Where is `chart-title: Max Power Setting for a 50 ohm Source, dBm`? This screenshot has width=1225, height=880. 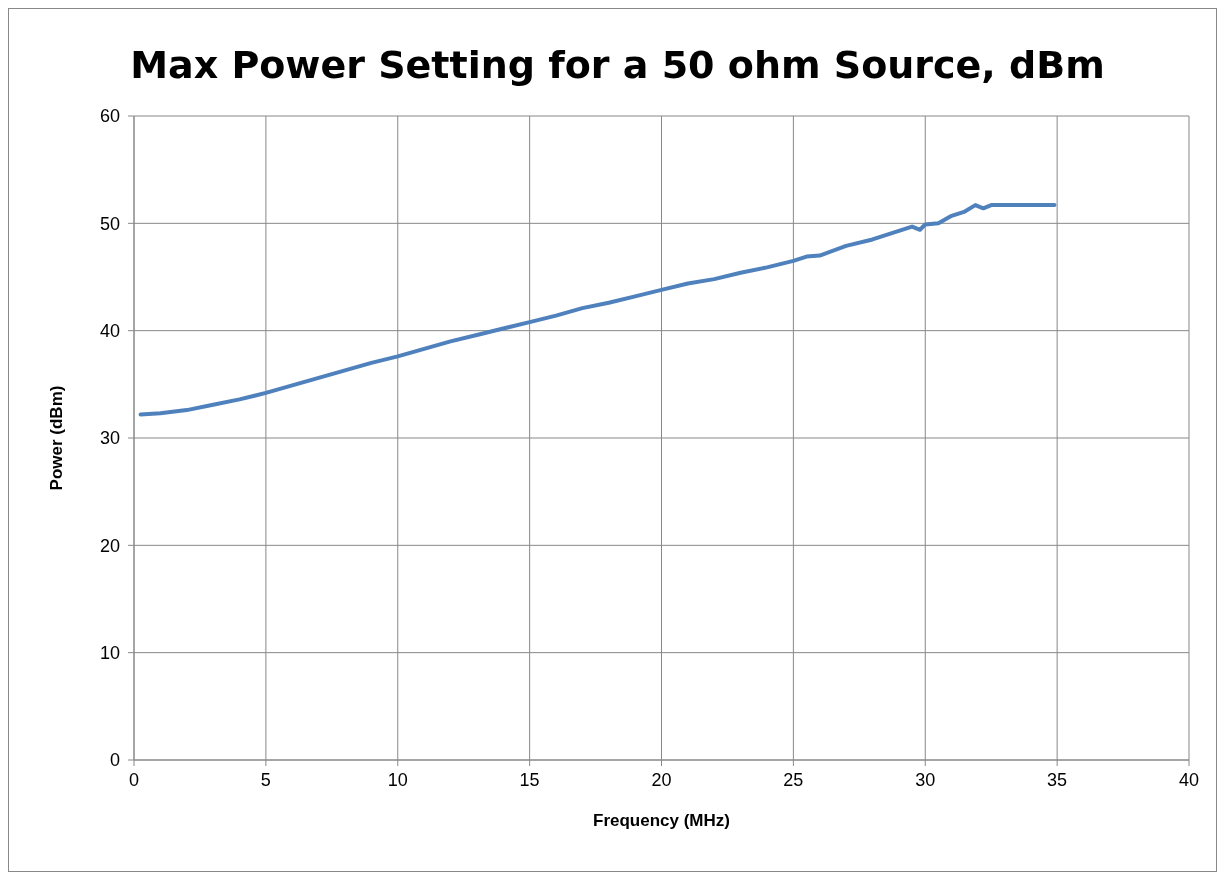
chart-title: Max Power Setting for a 50 ohm Source, dBm is located at coordinates (617, 65).